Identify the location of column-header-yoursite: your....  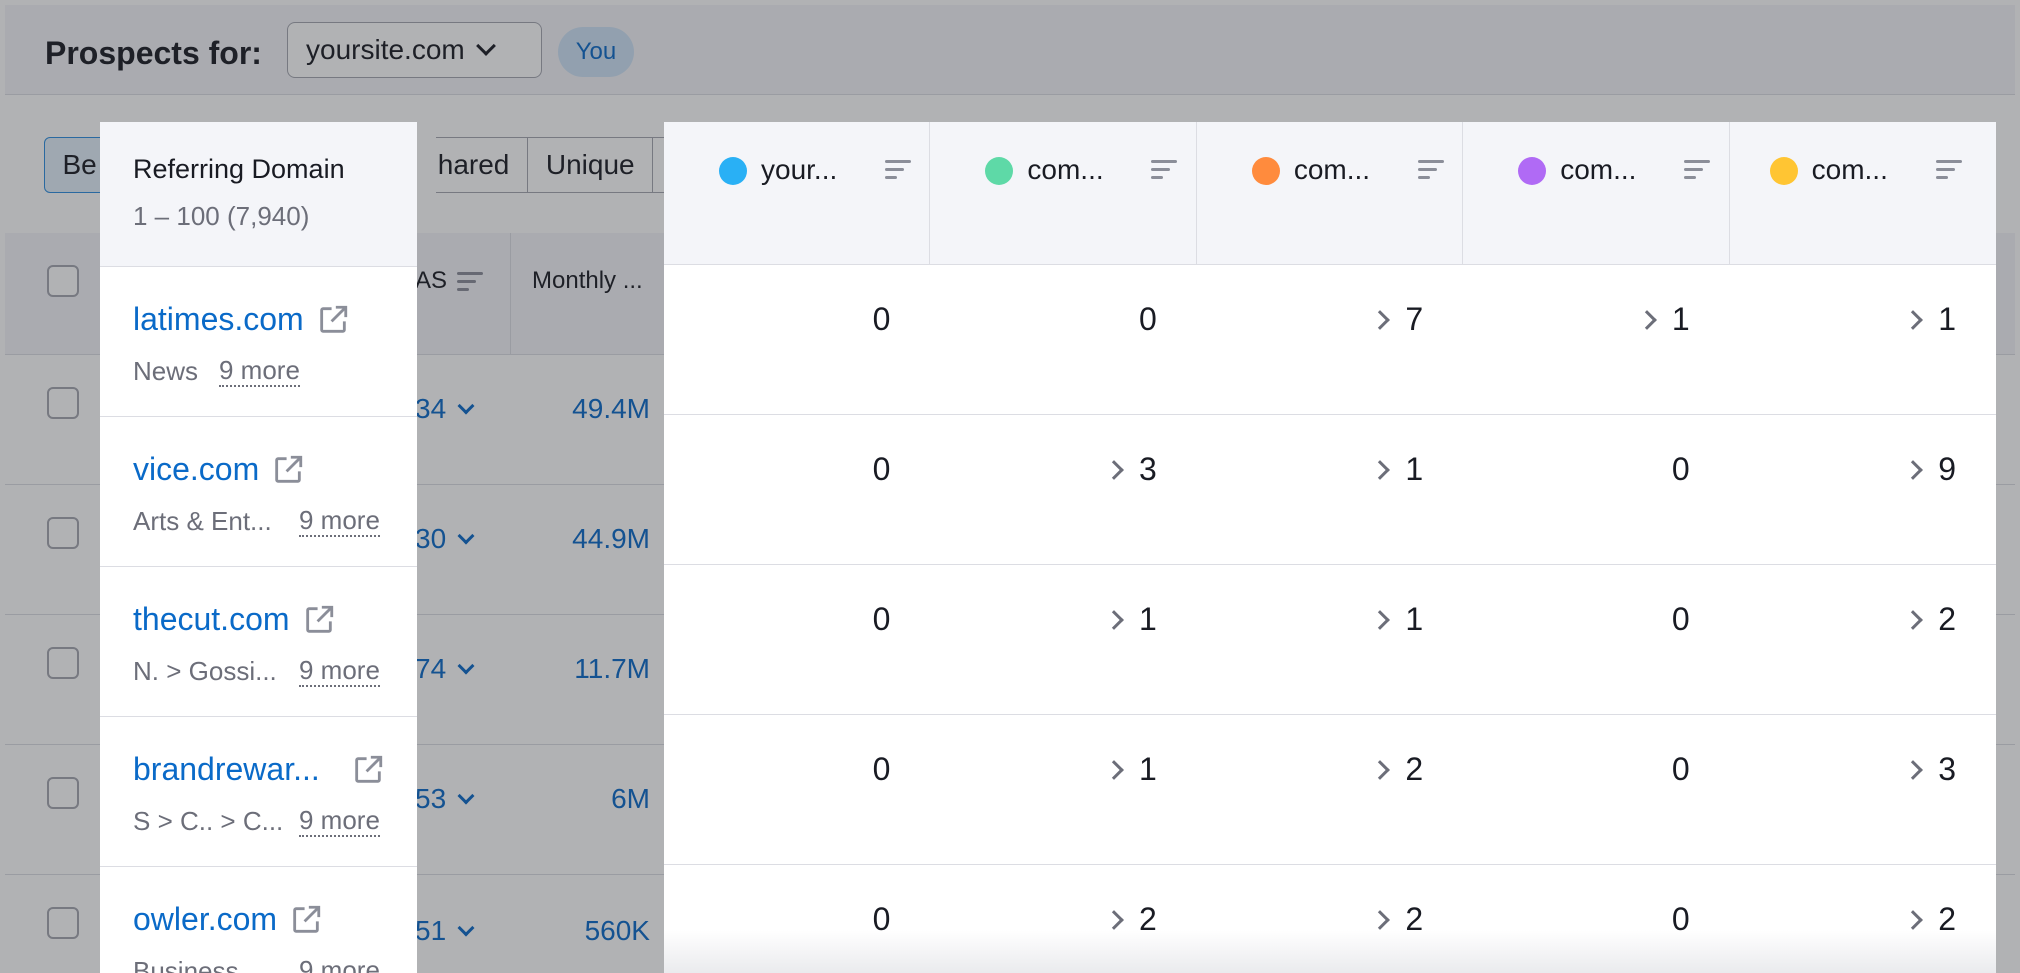
(797, 193).